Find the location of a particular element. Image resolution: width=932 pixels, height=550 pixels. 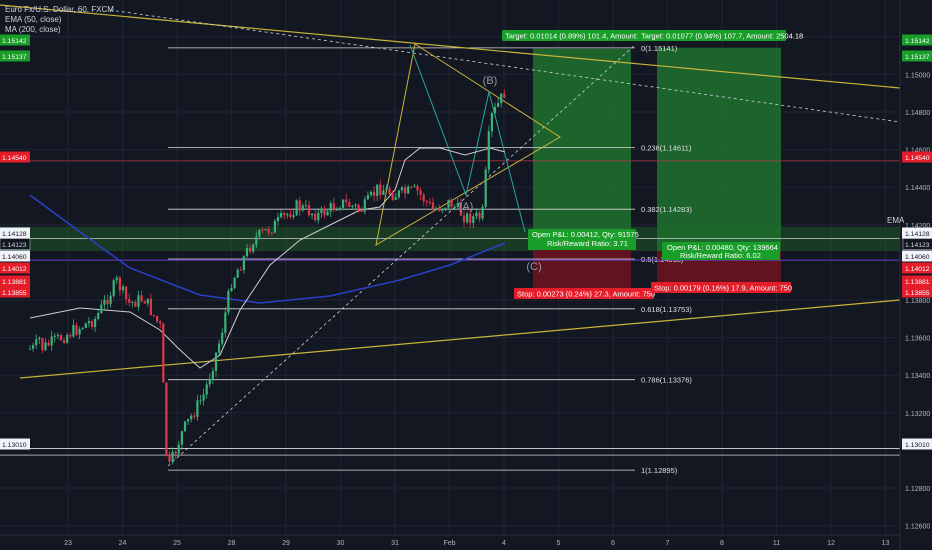

price-tag-text: 1.14540 is located at coordinates (917, 158).